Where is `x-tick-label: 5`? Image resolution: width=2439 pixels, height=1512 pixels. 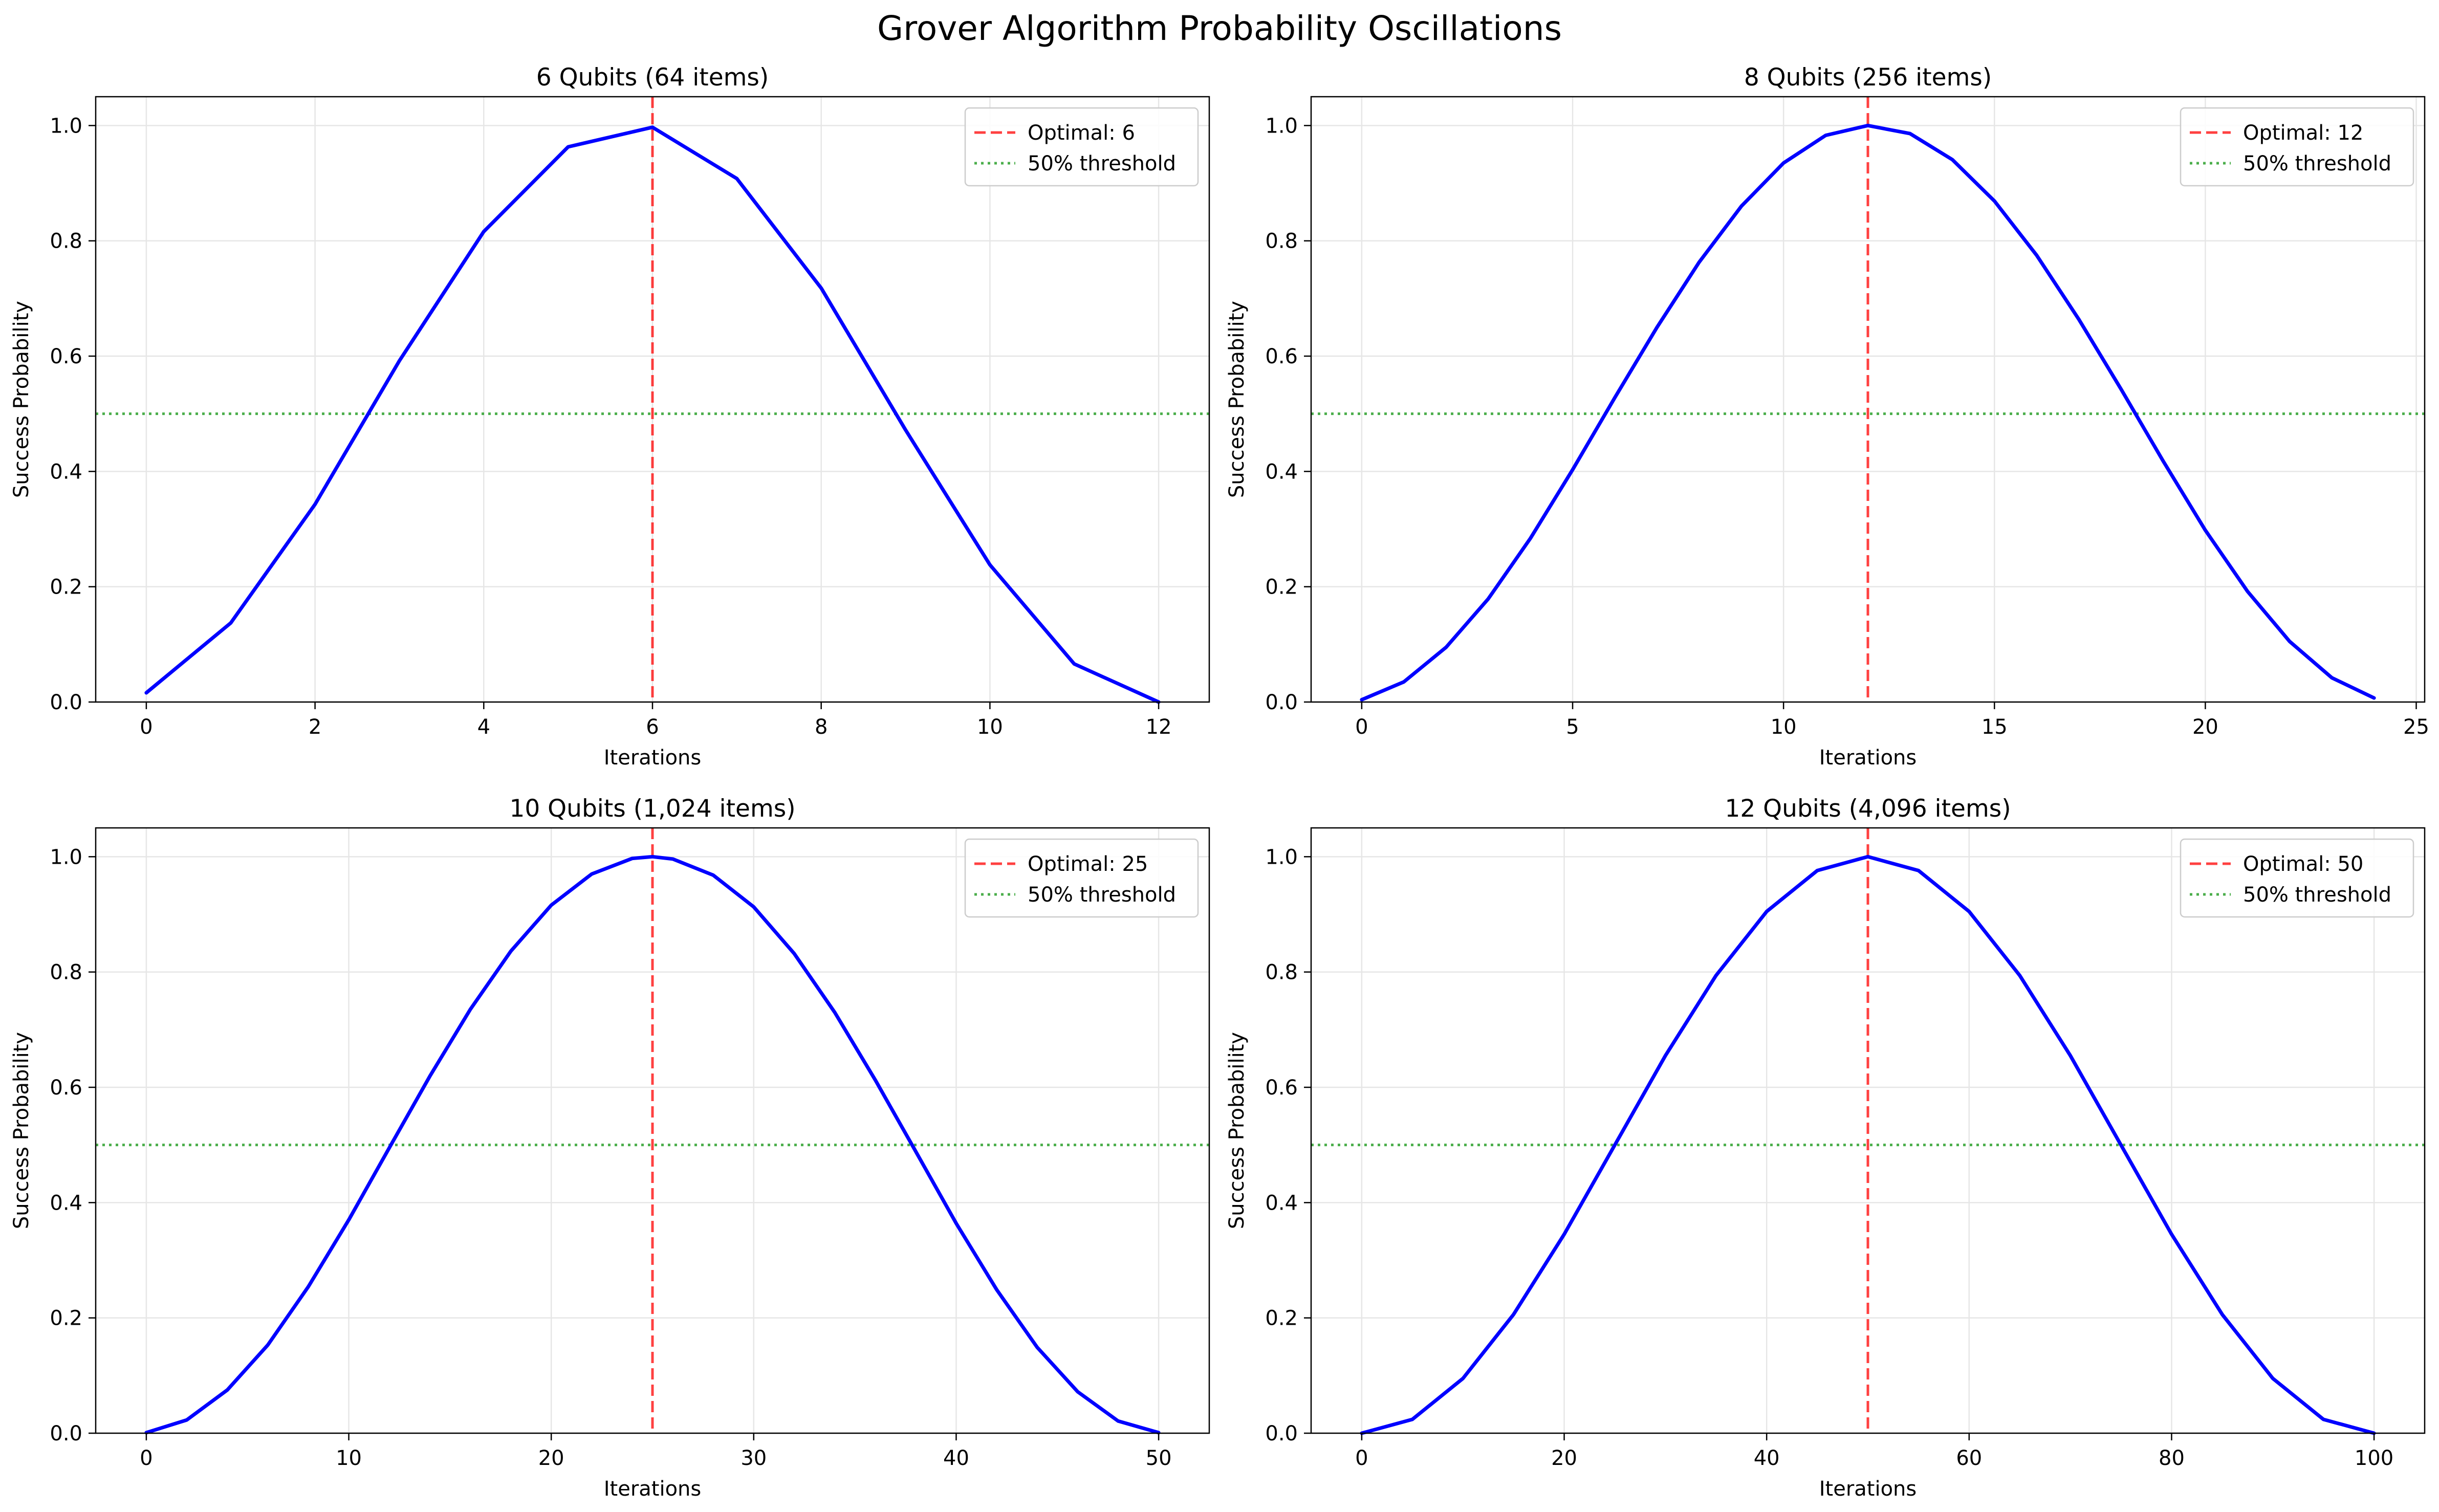 x-tick-label: 5 is located at coordinates (1572, 727).